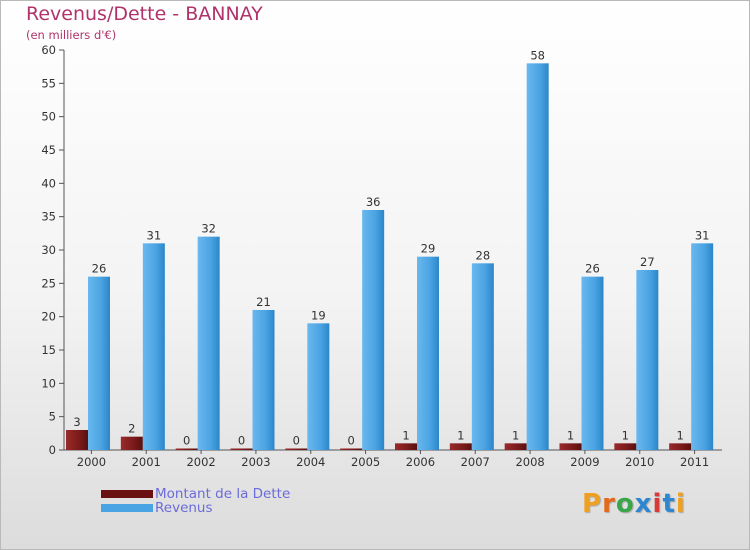 The image size is (750, 550). What do you see at coordinates (669, 504) in the screenshot?
I see `logo-letter: t` at bounding box center [669, 504].